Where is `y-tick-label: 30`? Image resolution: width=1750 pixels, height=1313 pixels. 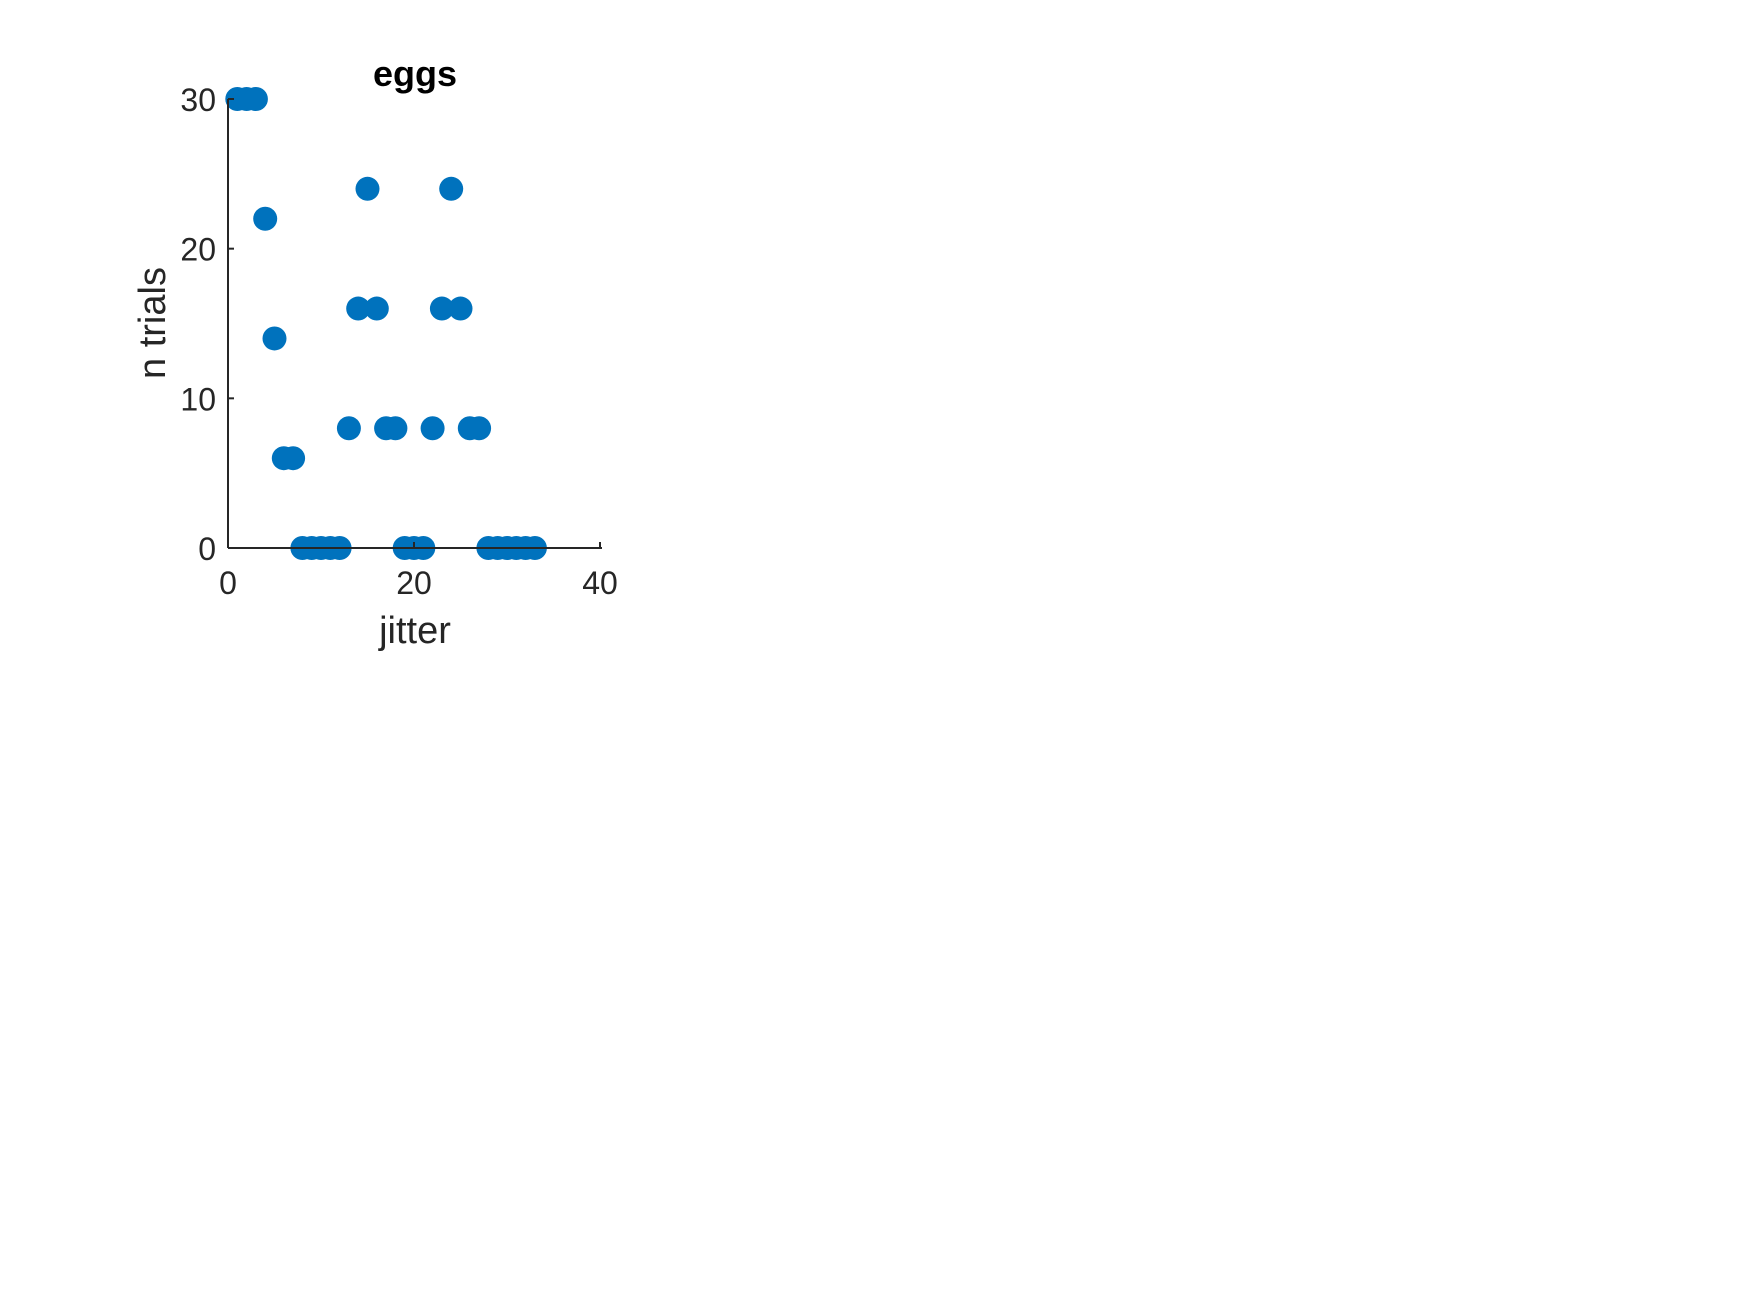
y-tick-label: 30 is located at coordinates (198, 100).